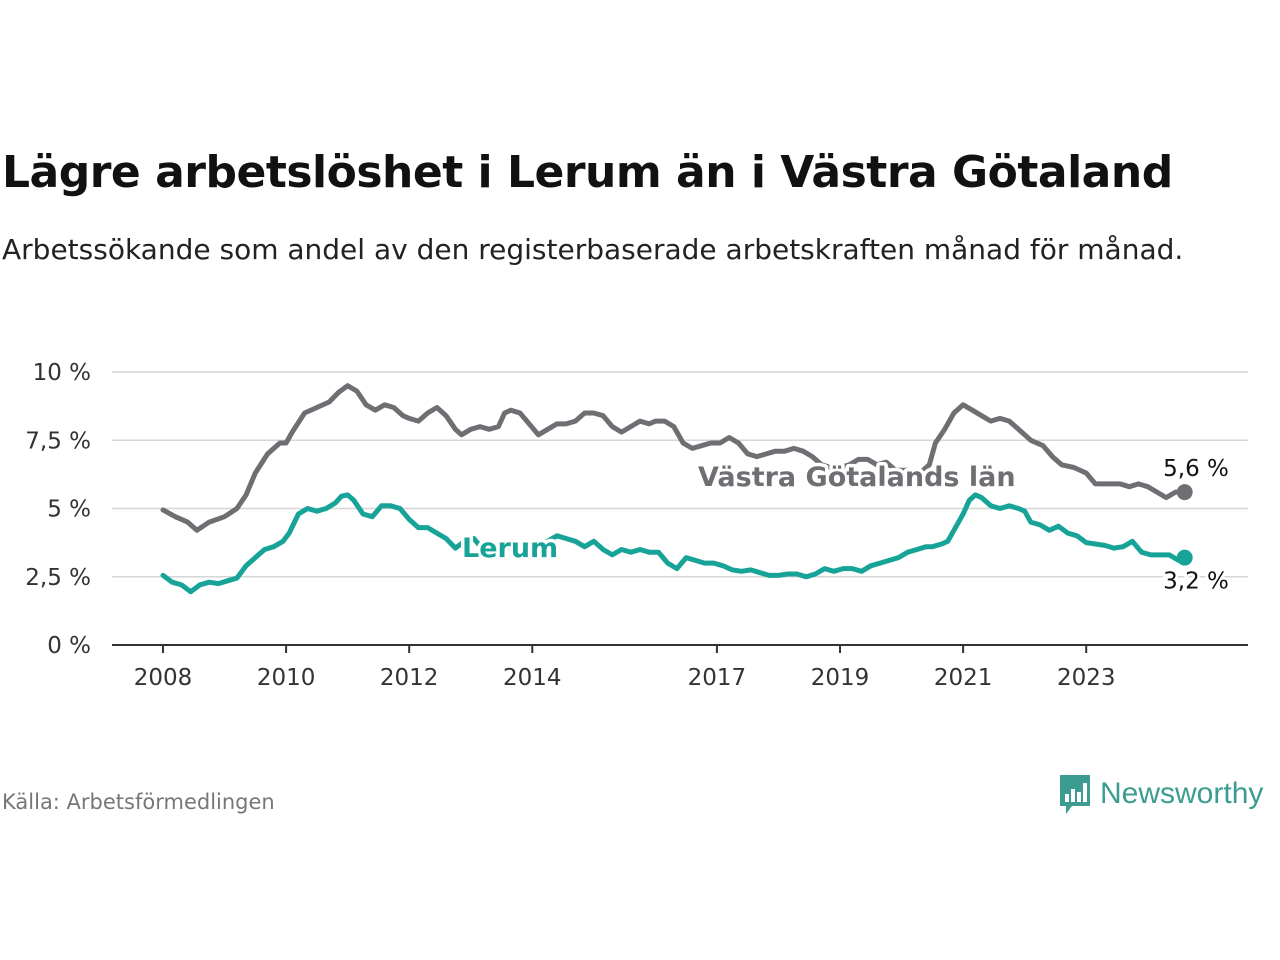 The height and width of the screenshot is (960, 1280). What do you see at coordinates (1075, 794) in the screenshot?
I see `bar-chart-icon` at bounding box center [1075, 794].